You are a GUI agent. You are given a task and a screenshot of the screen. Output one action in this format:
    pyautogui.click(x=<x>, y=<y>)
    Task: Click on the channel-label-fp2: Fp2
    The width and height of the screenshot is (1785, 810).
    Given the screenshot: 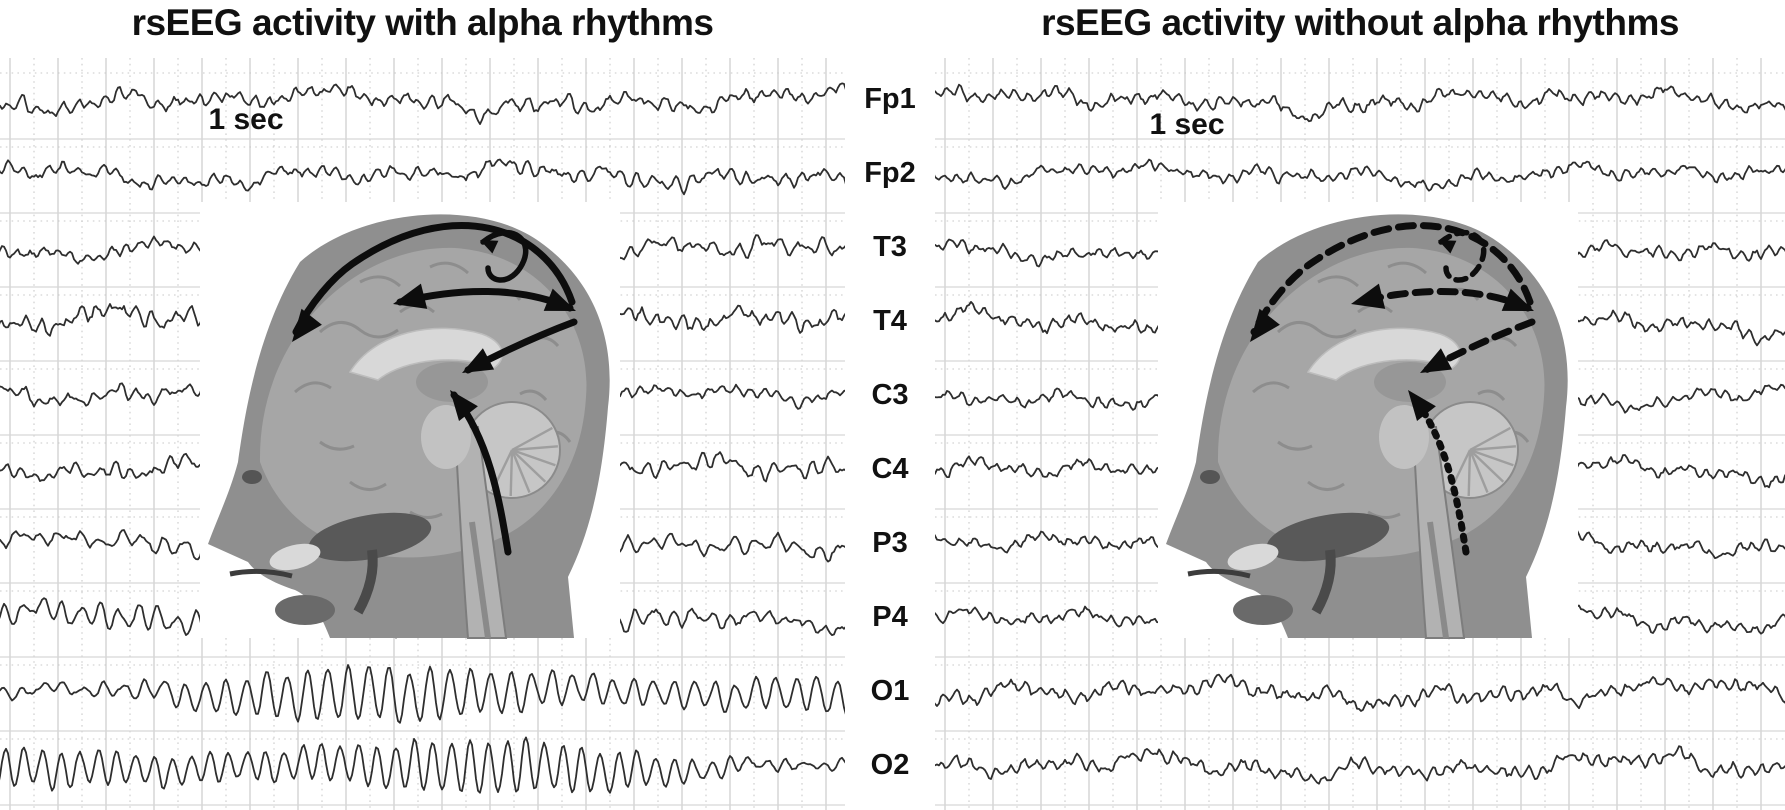 What is the action you would take?
    pyautogui.click(x=890, y=173)
    